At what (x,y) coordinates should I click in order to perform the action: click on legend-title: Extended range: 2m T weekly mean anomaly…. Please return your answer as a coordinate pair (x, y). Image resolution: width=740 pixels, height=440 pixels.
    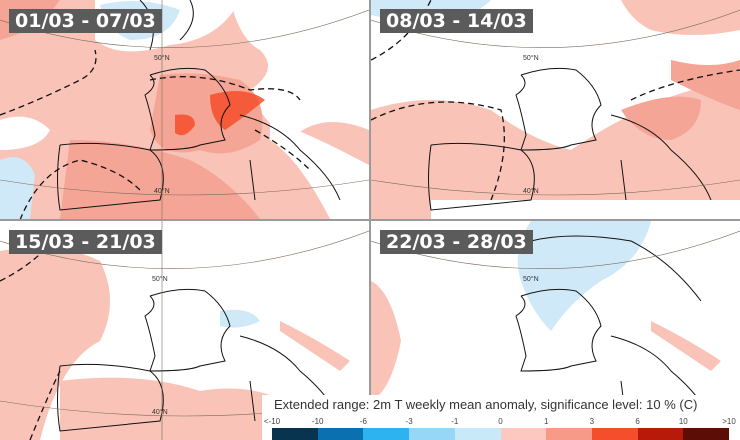
    Looking at the image, I should click on (486, 404).